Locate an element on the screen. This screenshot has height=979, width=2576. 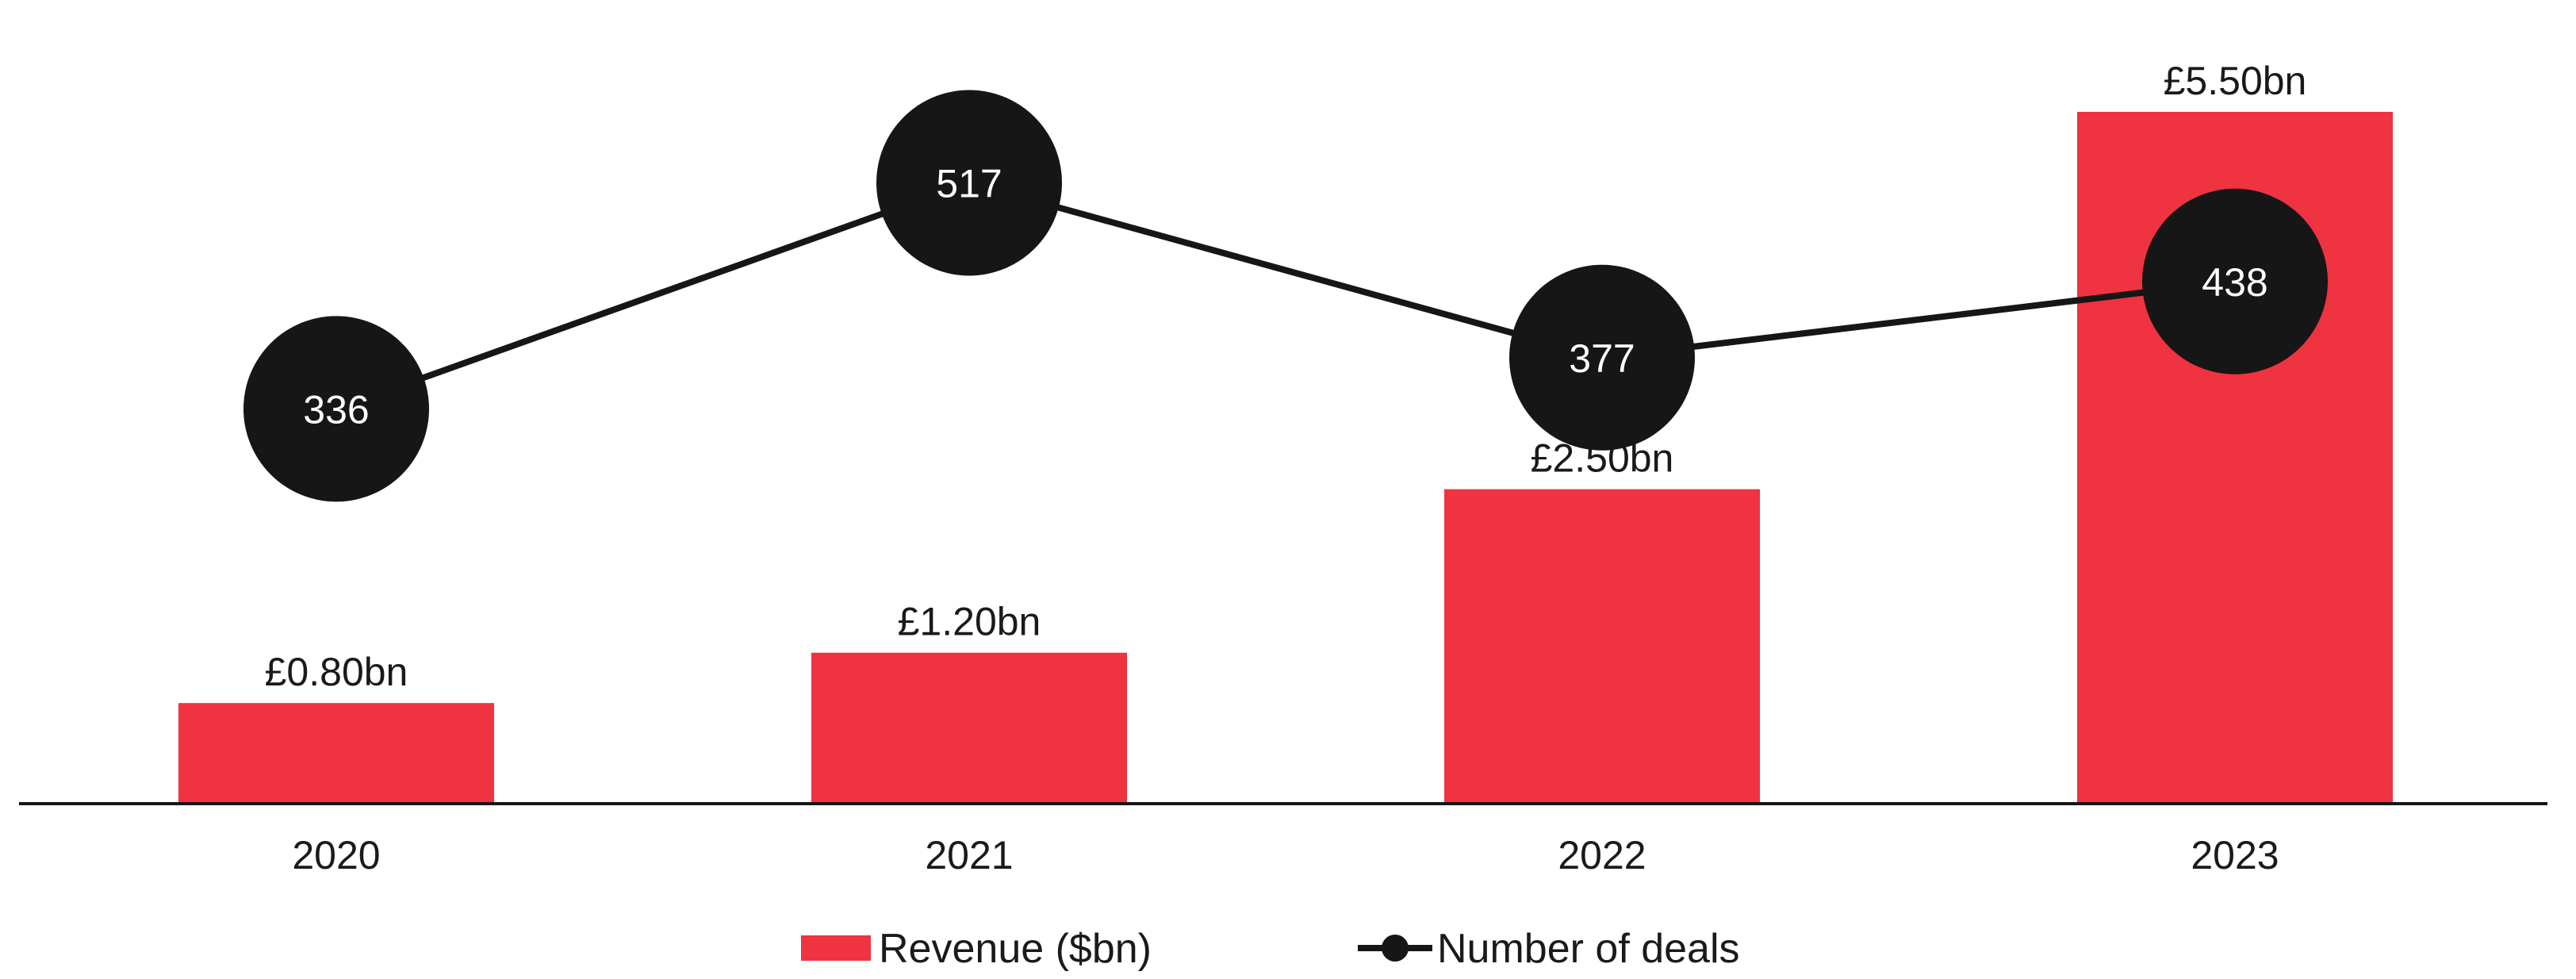
deals-data-label-2023: 438 is located at coordinates (2234, 282).